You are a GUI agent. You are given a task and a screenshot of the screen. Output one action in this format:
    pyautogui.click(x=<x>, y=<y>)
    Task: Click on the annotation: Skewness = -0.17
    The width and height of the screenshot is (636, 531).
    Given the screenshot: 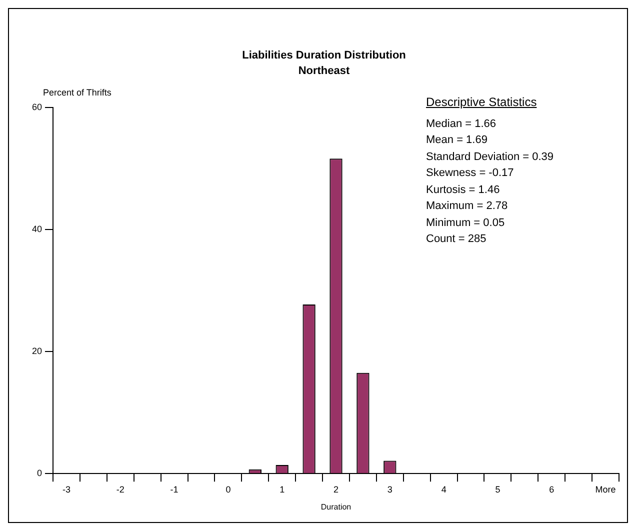 What is the action you would take?
    pyautogui.click(x=470, y=173)
    